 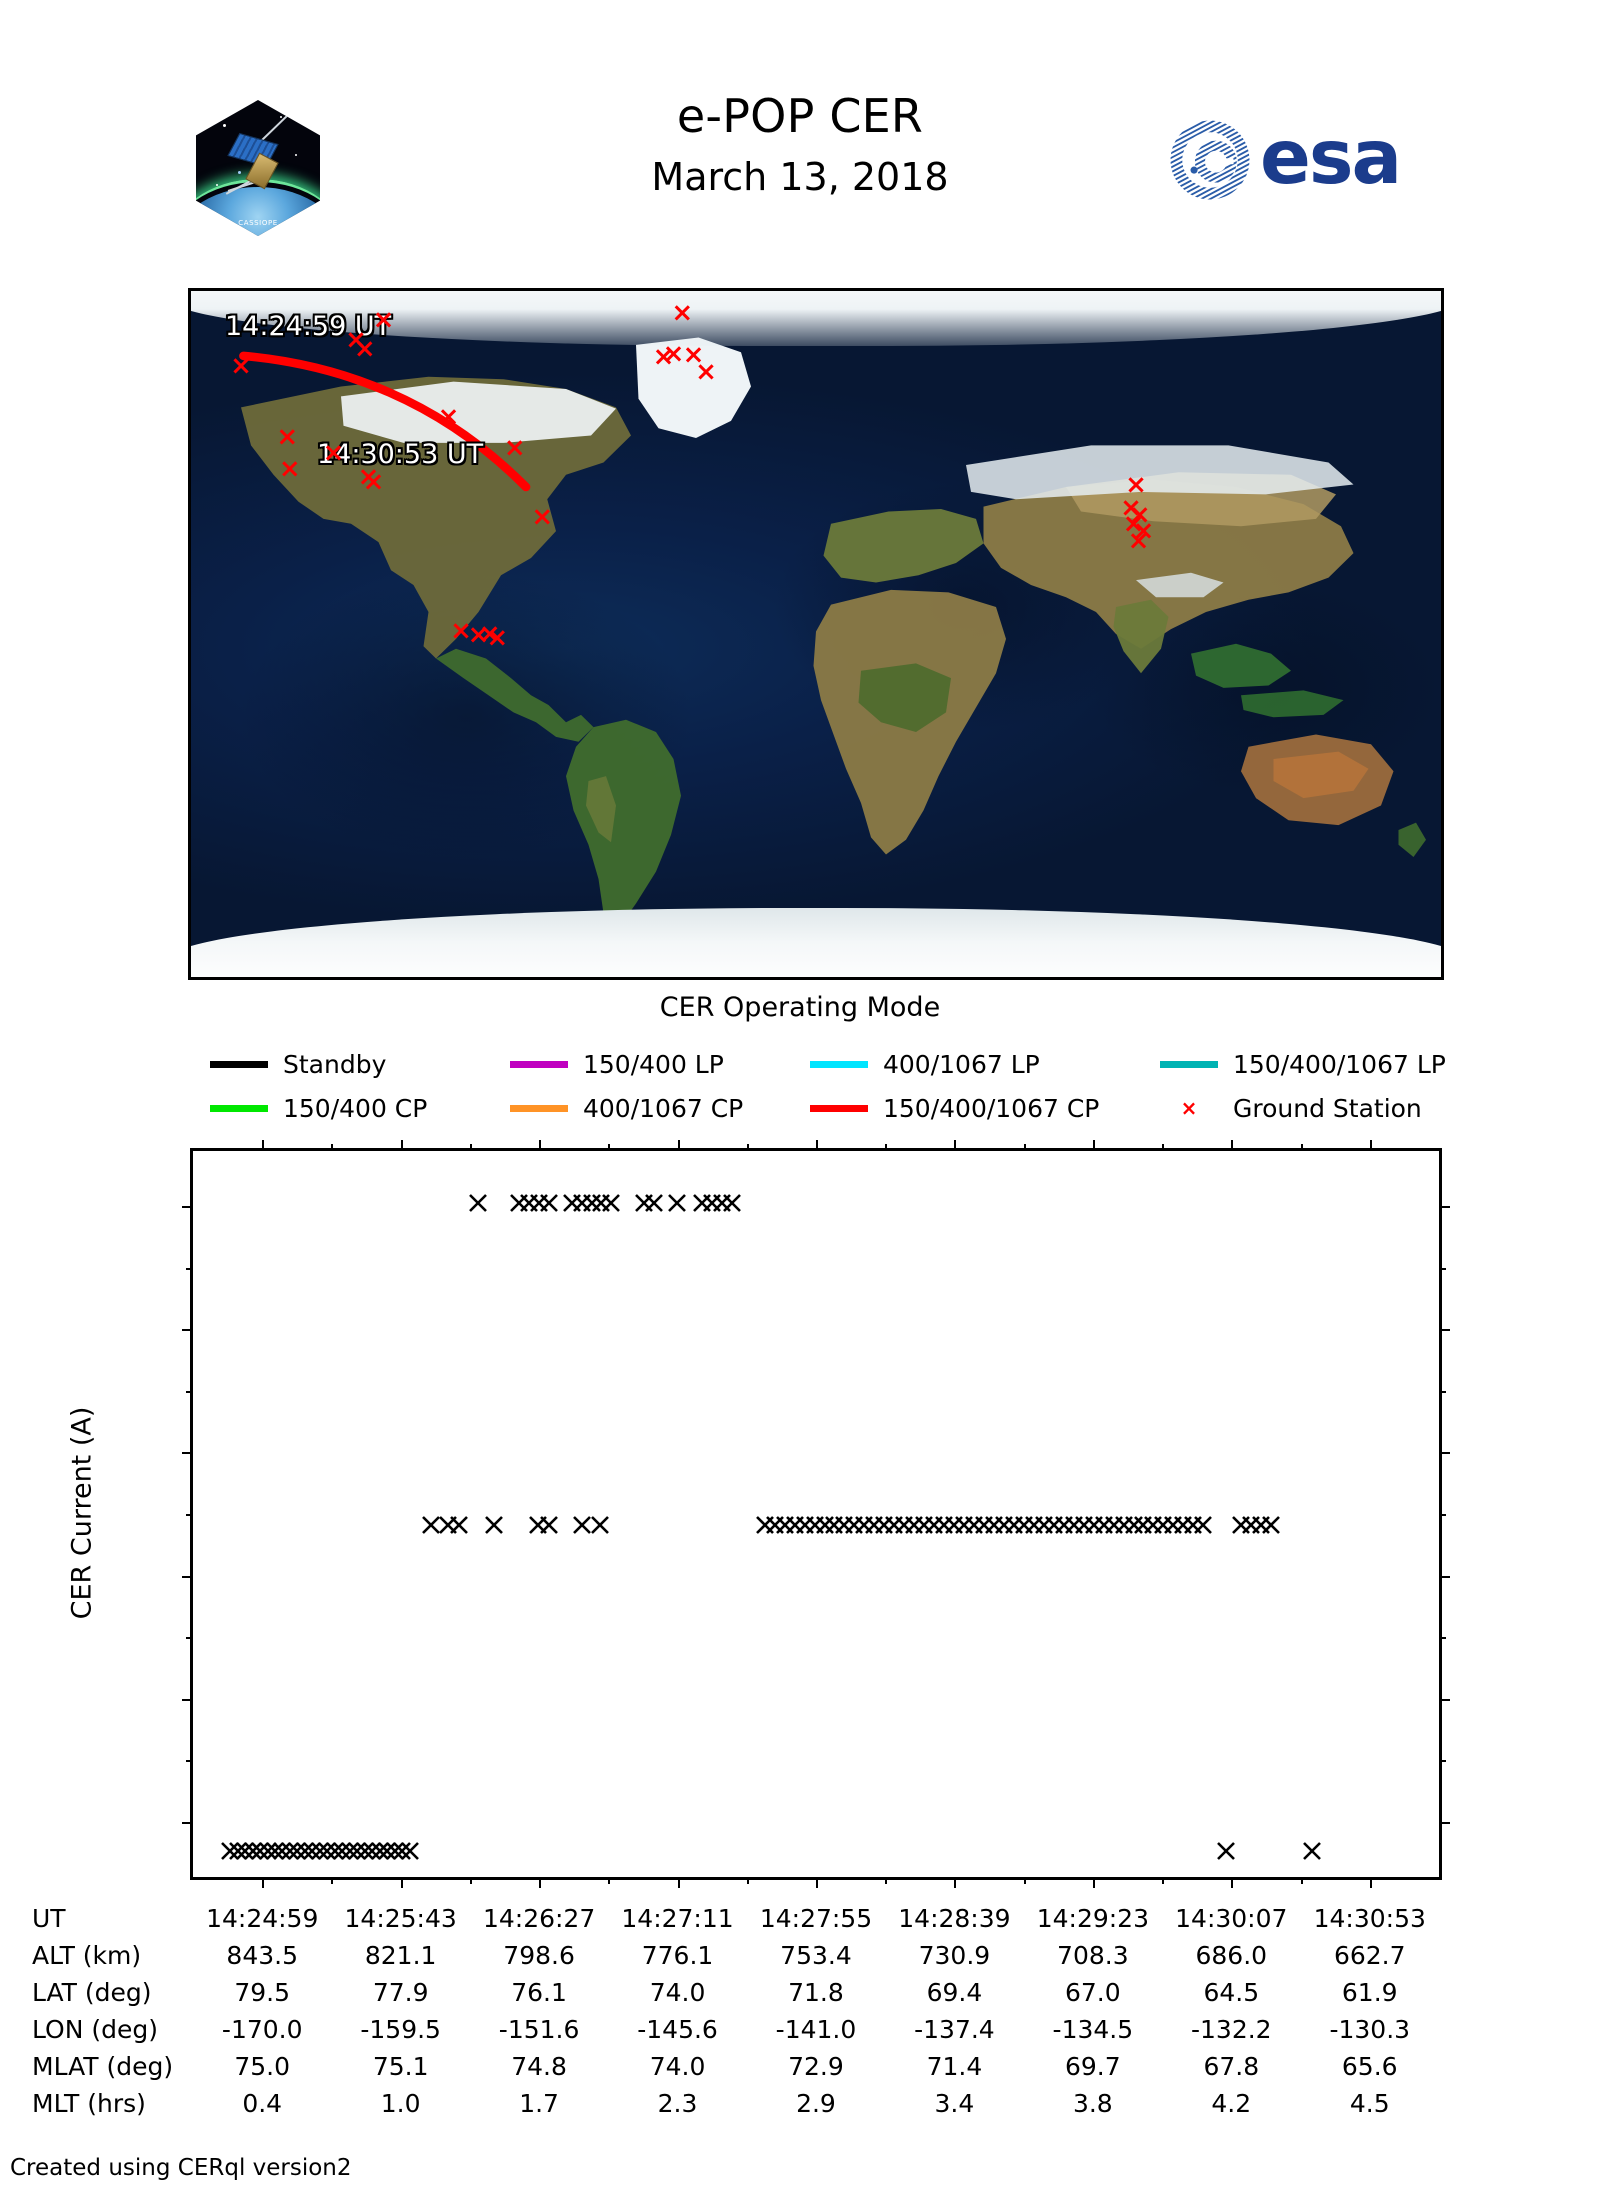 What do you see at coordinates (1369, 2103) in the screenshot?
I see `table-cell: 4.5` at bounding box center [1369, 2103].